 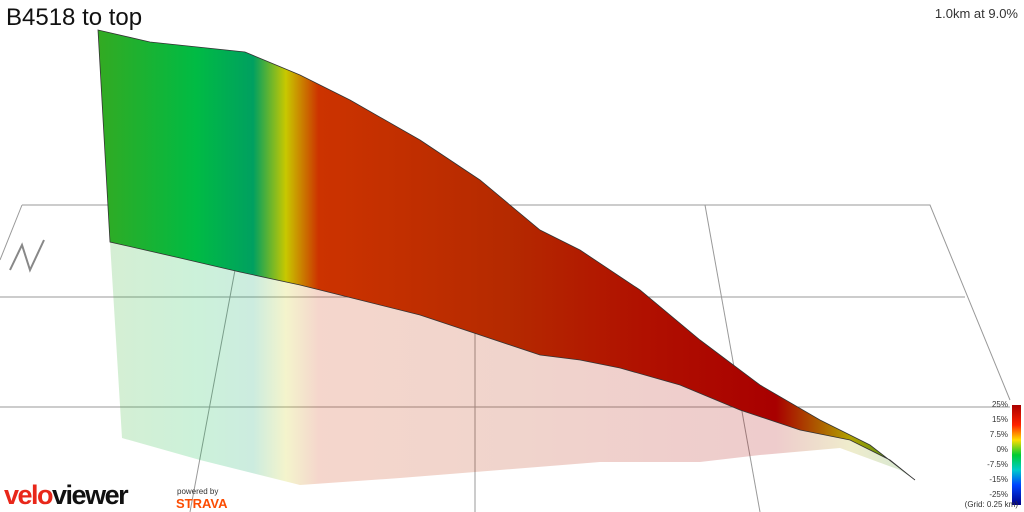 I want to click on grid-note: (Grid: 0.25 km), so click(x=991, y=504).